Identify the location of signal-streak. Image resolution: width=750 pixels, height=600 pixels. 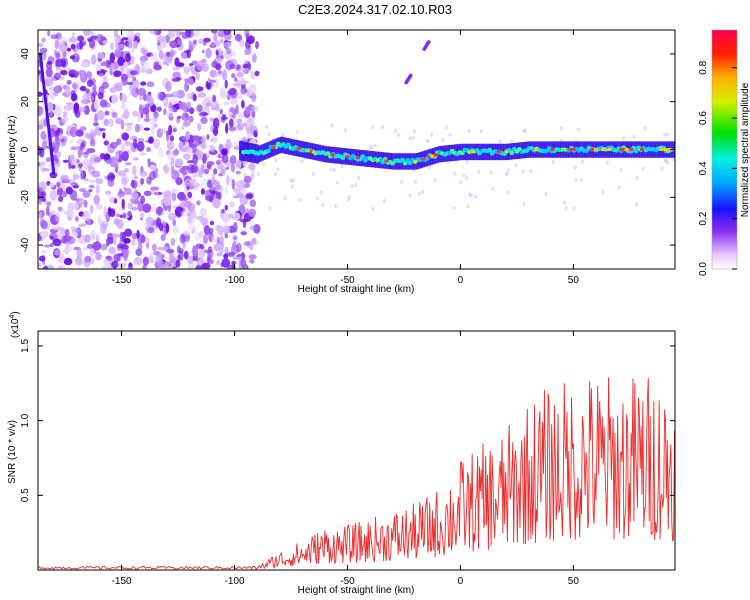
(408, 79).